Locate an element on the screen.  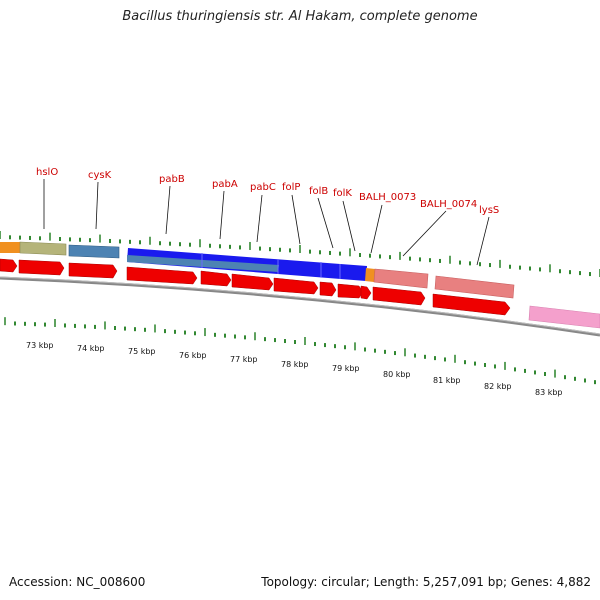
gene-label-BALH_0074: BALH_0074 is located at coordinates (448, 204).